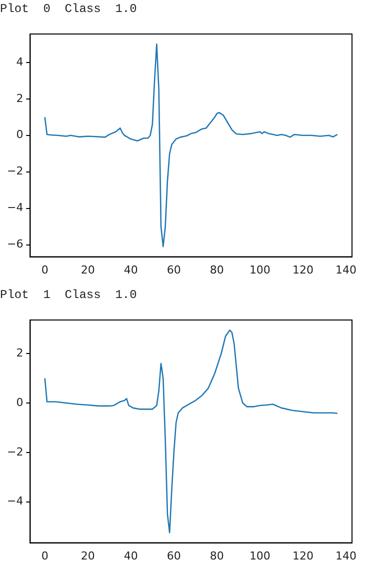 The image size is (366, 563). Describe the element at coordinates (20, 61) in the screenshot. I see `y-tick-label: 4` at that location.